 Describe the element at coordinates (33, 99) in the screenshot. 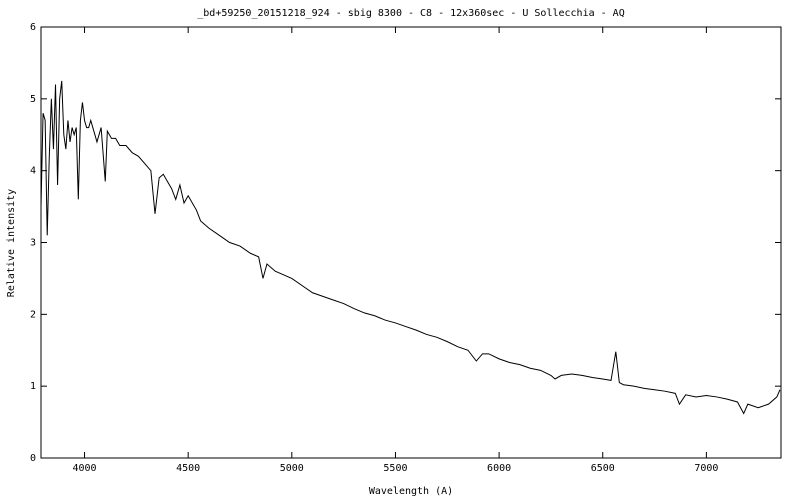

I see `y-tick-label: 5` at that location.